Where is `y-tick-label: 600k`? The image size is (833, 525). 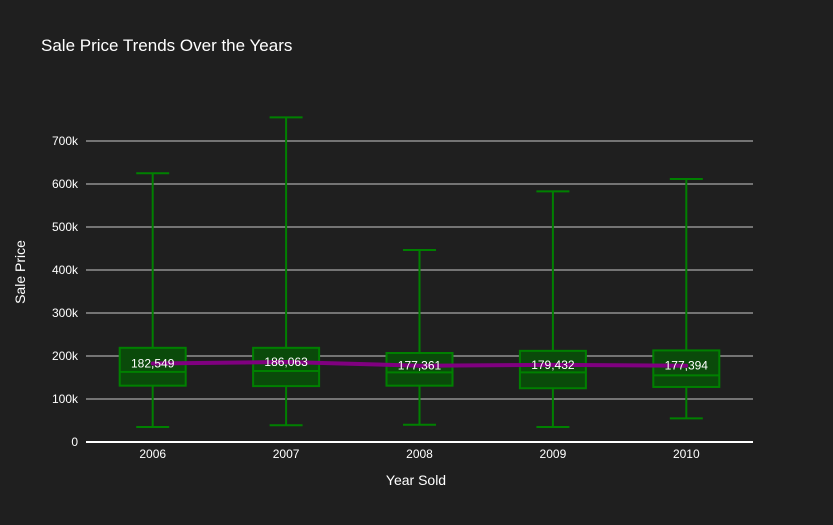 y-tick-label: 600k is located at coordinates (65, 184).